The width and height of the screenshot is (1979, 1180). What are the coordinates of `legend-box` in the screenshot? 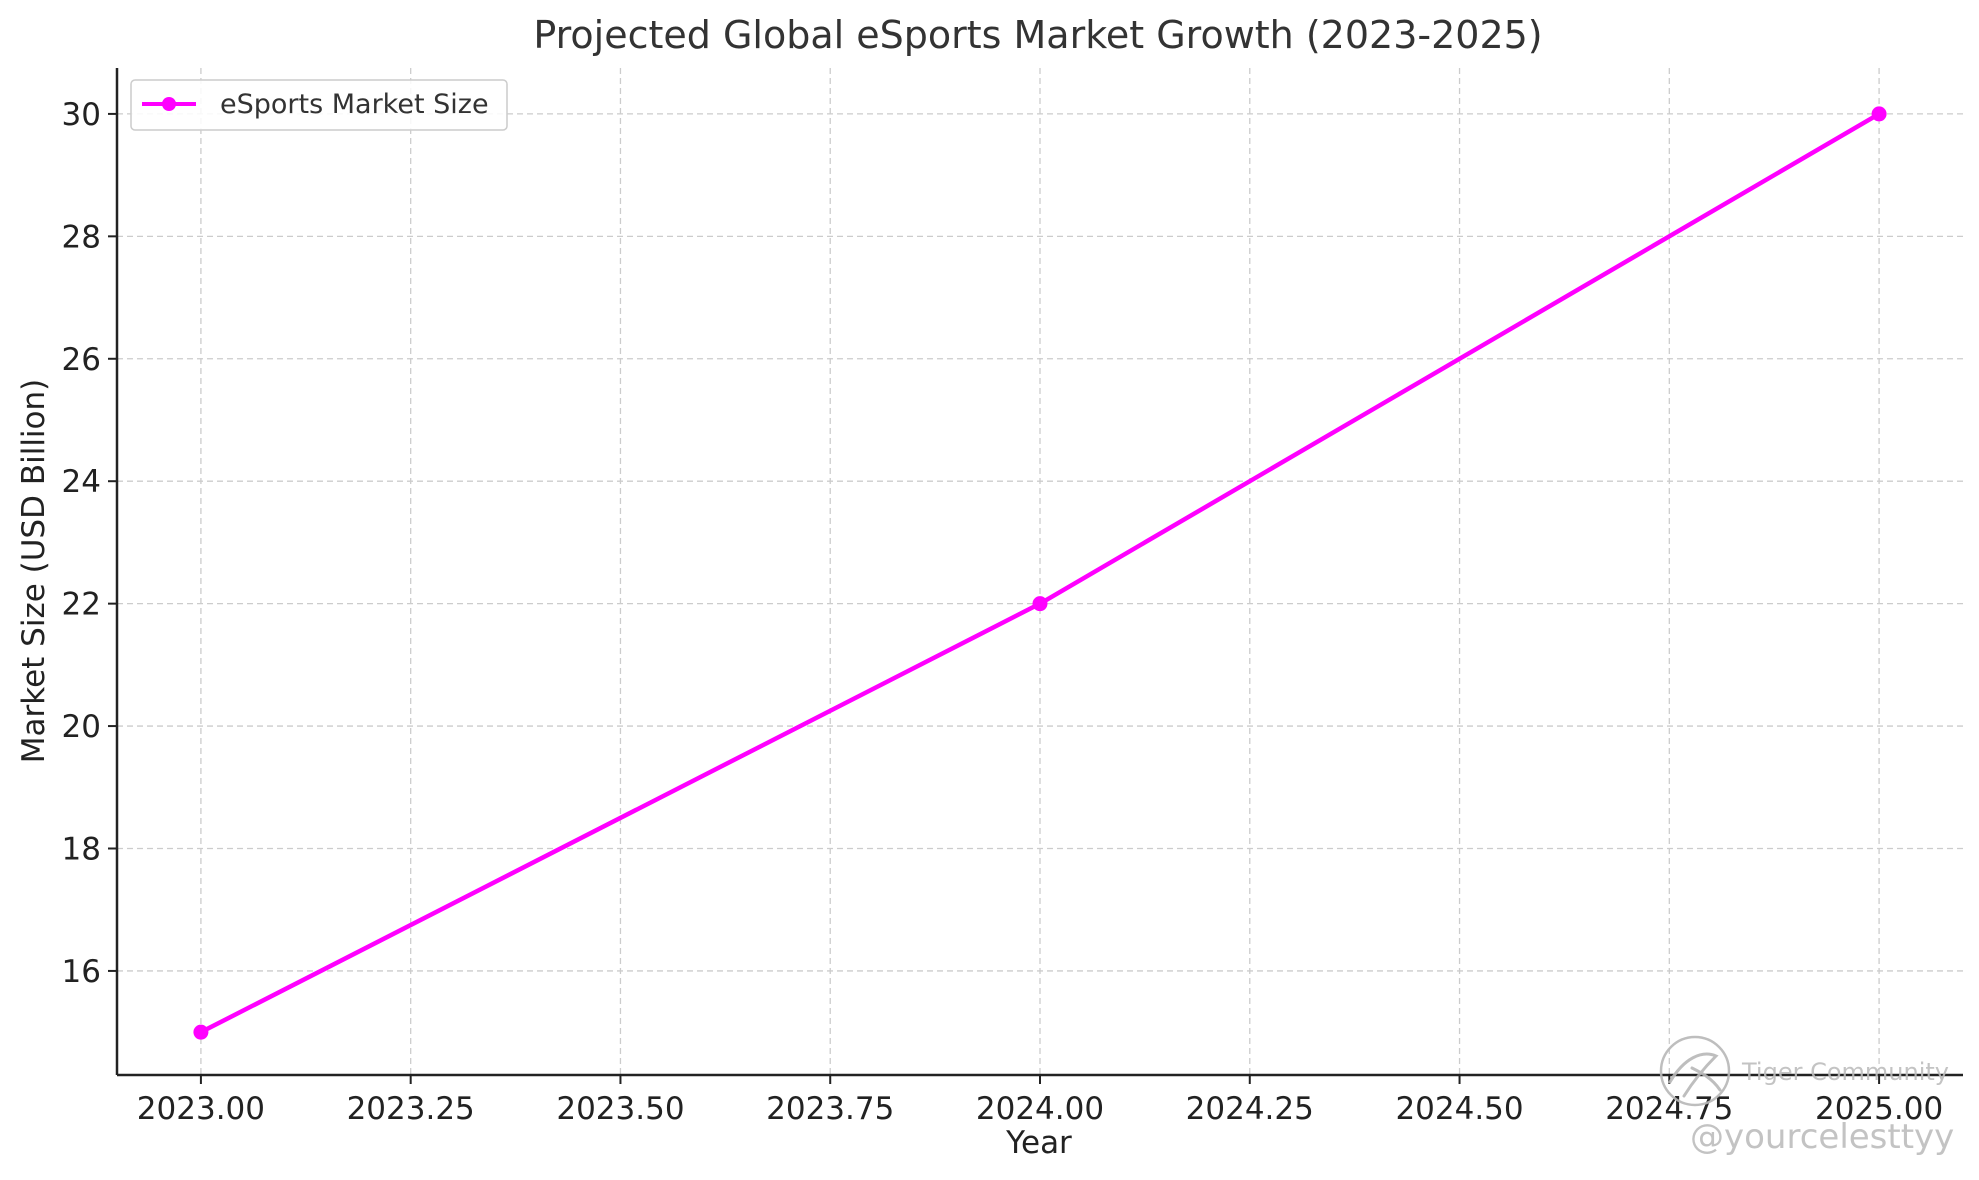 It's located at (319, 105).